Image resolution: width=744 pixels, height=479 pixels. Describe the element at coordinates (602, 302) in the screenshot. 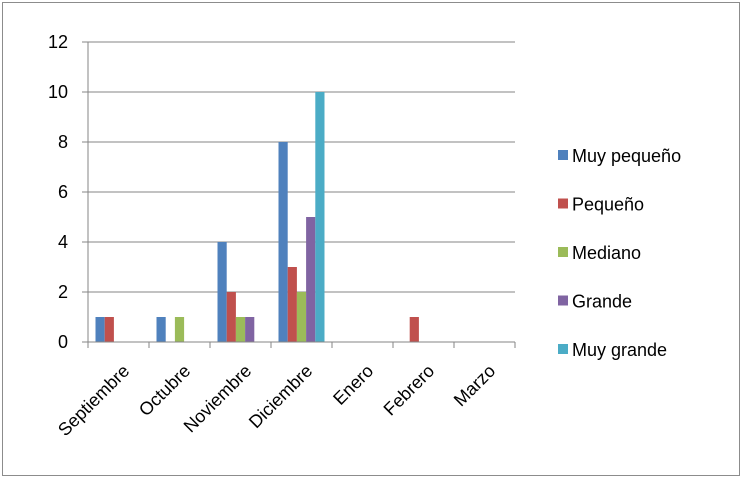

I see `legend-label-grande: Grande` at that location.